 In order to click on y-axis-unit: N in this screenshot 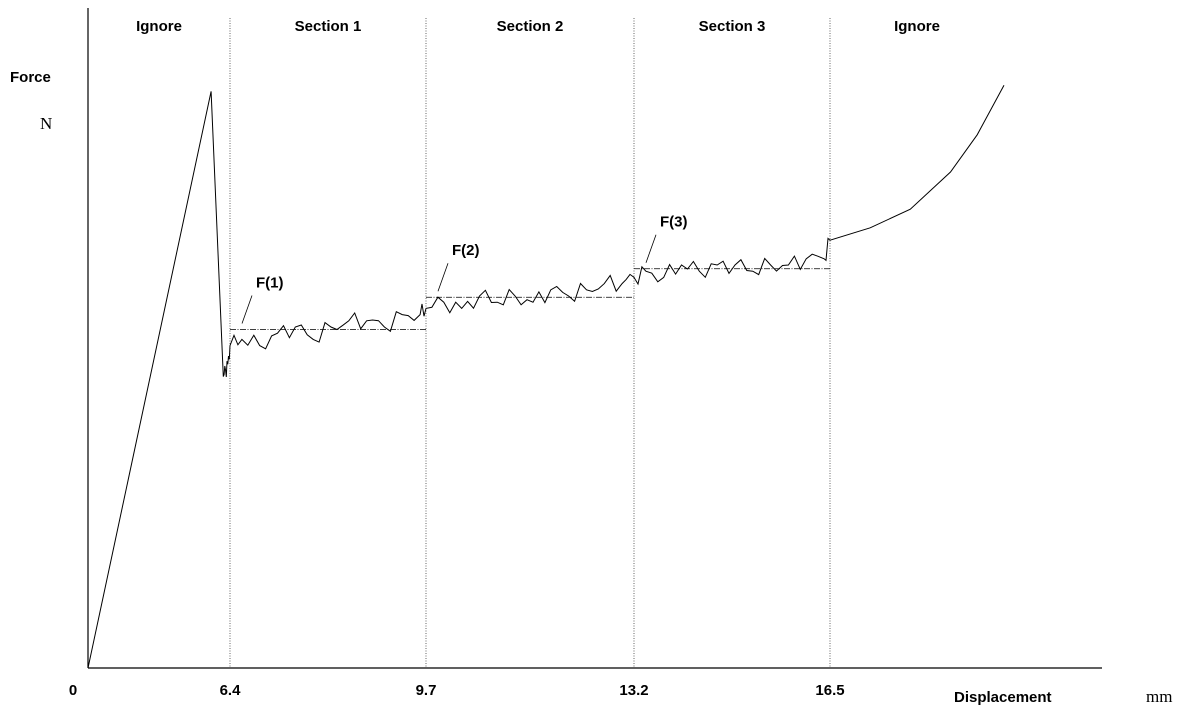, I will do `click(46, 123)`.